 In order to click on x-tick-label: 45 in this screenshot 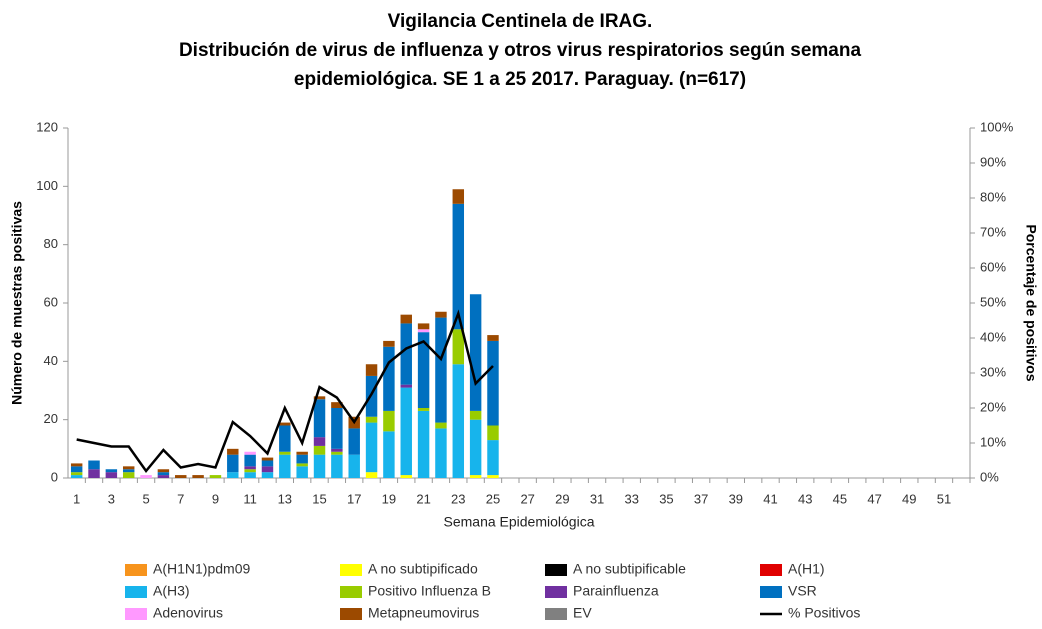, I will do `click(840, 498)`.